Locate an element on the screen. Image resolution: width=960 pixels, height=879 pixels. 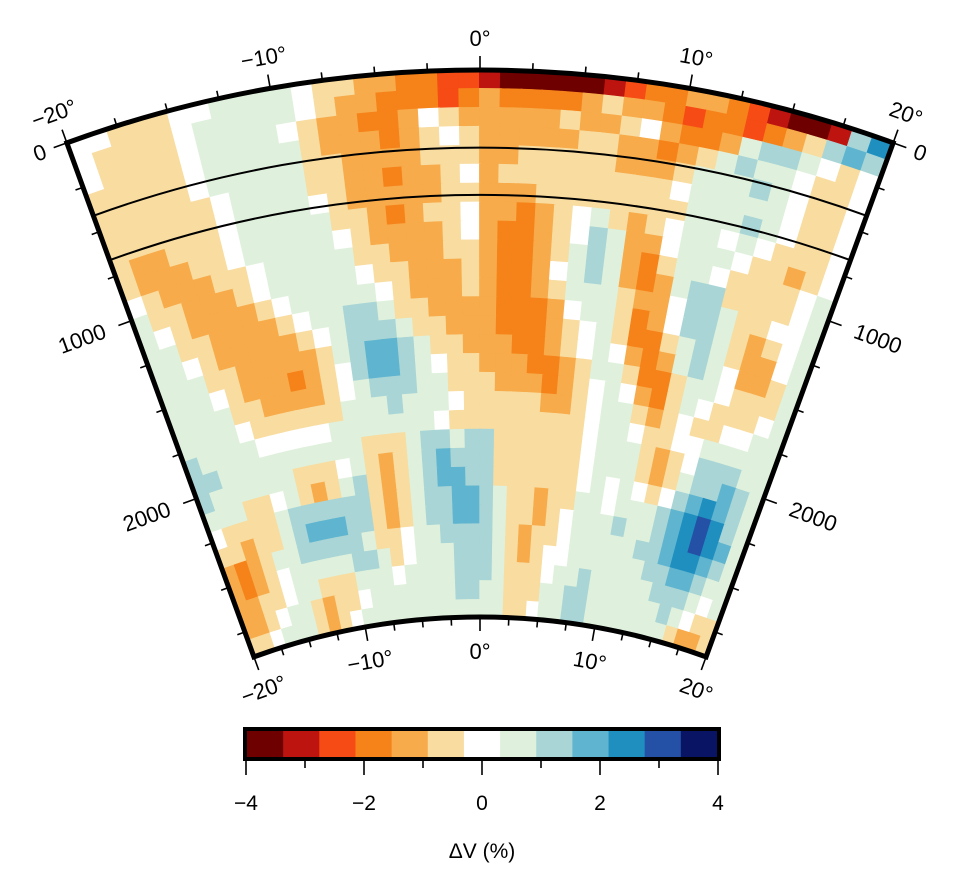
angle-label-top: −20° is located at coordinates (54, 113).